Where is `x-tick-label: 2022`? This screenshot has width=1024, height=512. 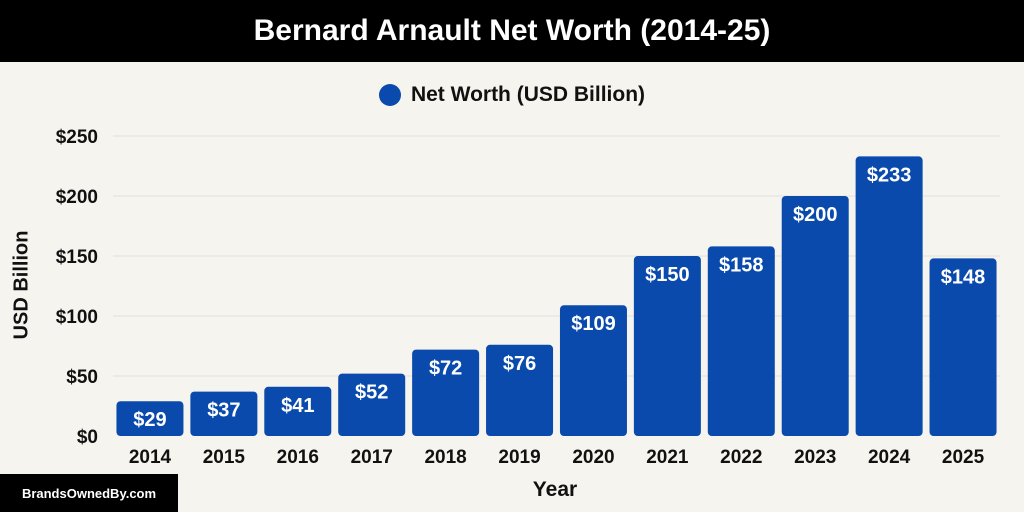
x-tick-label: 2022 is located at coordinates (741, 457).